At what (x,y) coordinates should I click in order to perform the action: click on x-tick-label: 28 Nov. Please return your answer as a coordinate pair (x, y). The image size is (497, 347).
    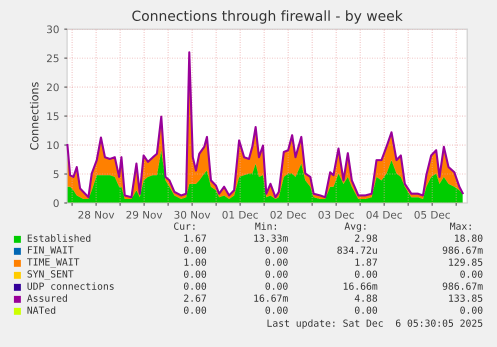
    Looking at the image, I should click on (96, 214).